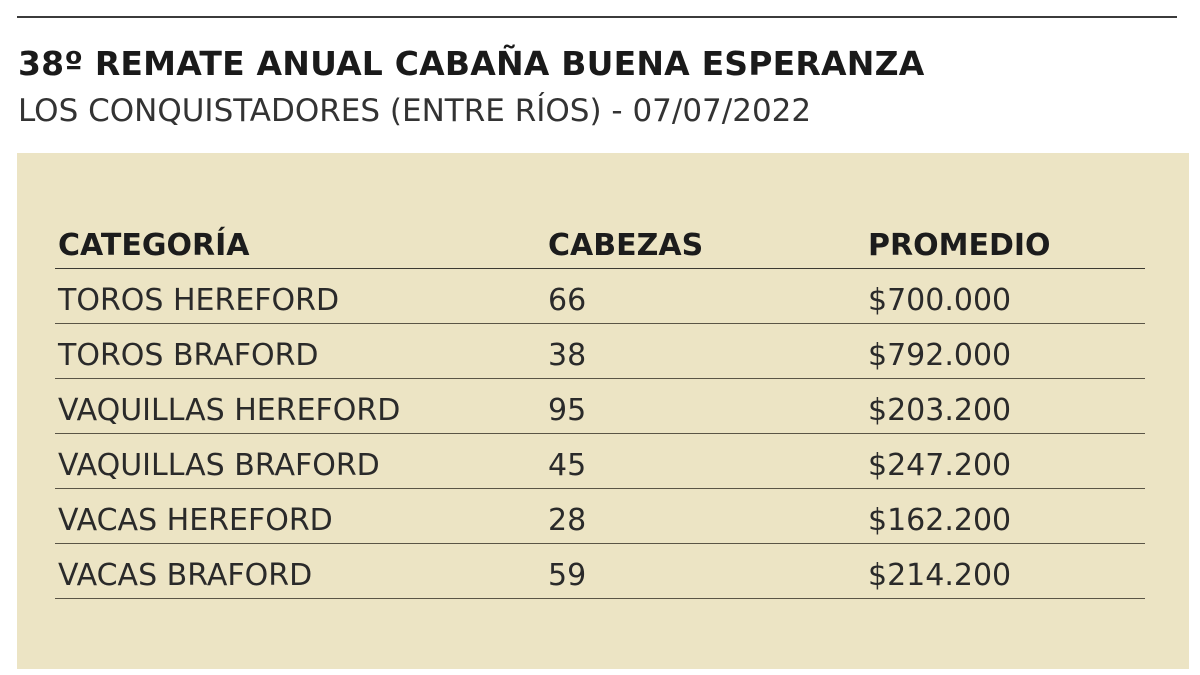  I want to click on table-row: VACAS BRAFORD 59 $214.200, so click(600, 571).